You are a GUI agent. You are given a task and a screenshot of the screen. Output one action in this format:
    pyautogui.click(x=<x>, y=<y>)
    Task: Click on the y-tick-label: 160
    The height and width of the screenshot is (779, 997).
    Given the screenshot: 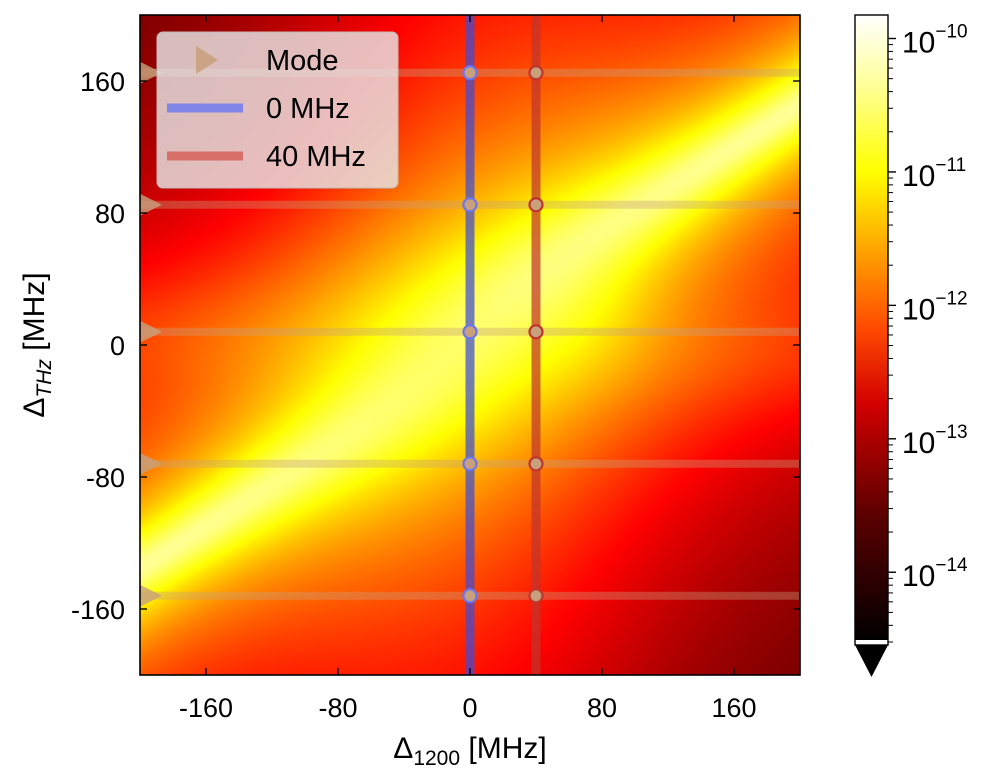 What is the action you would take?
    pyautogui.click(x=102, y=82)
    